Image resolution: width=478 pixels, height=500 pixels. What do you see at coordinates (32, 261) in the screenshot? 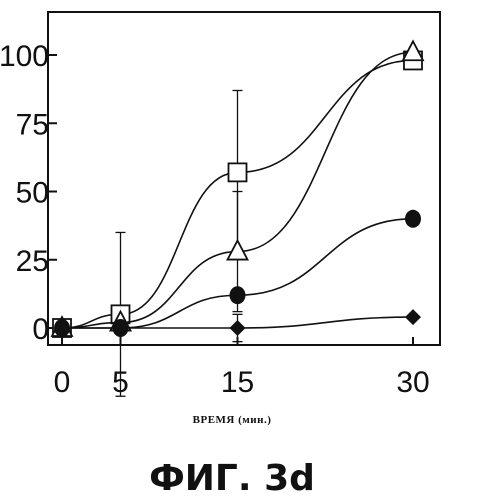
I see `y-tick-label: 25` at bounding box center [32, 261].